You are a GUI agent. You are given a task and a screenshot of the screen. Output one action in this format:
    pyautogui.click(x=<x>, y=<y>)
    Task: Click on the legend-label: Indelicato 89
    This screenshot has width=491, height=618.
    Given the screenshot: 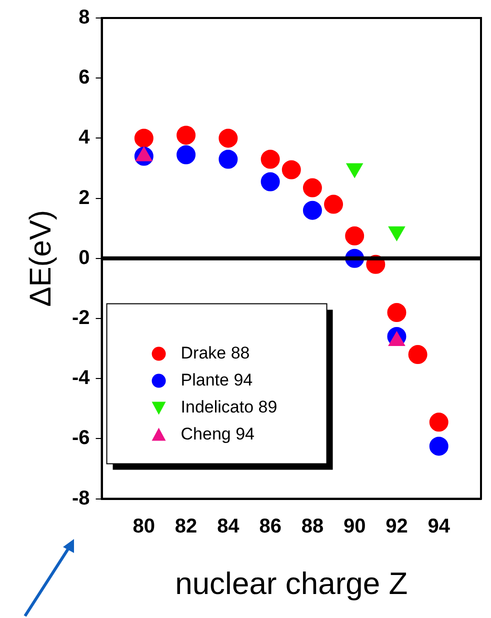 What is the action you would take?
    pyautogui.click(x=229, y=406)
    